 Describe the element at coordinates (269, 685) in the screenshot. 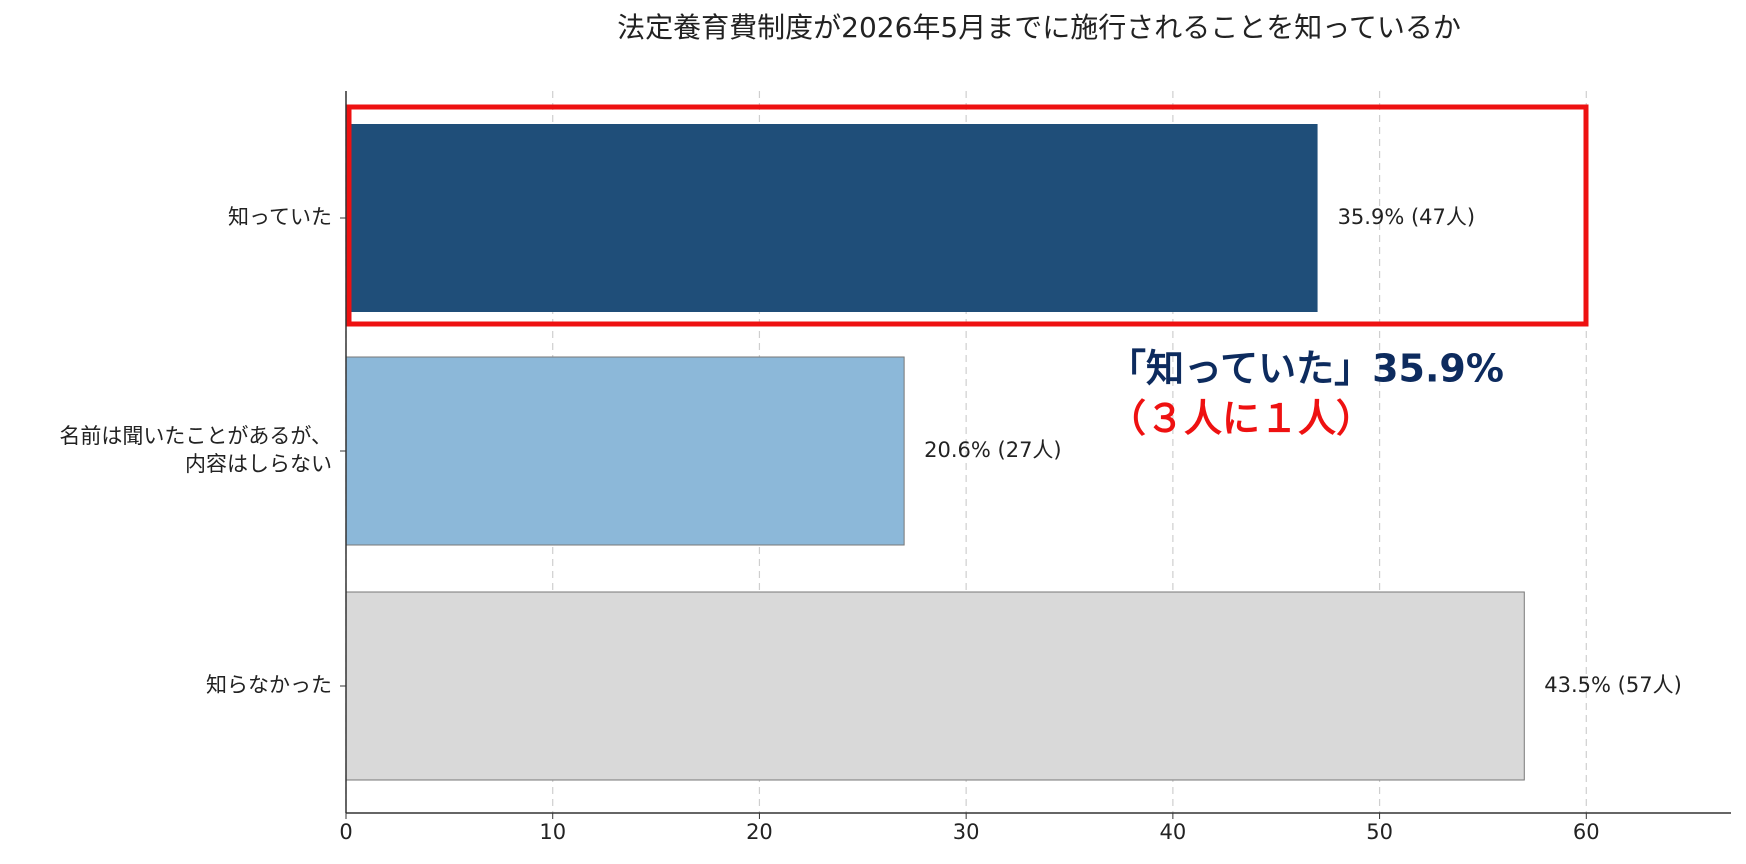

I see `y-tick-label: 知らなかった` at that location.